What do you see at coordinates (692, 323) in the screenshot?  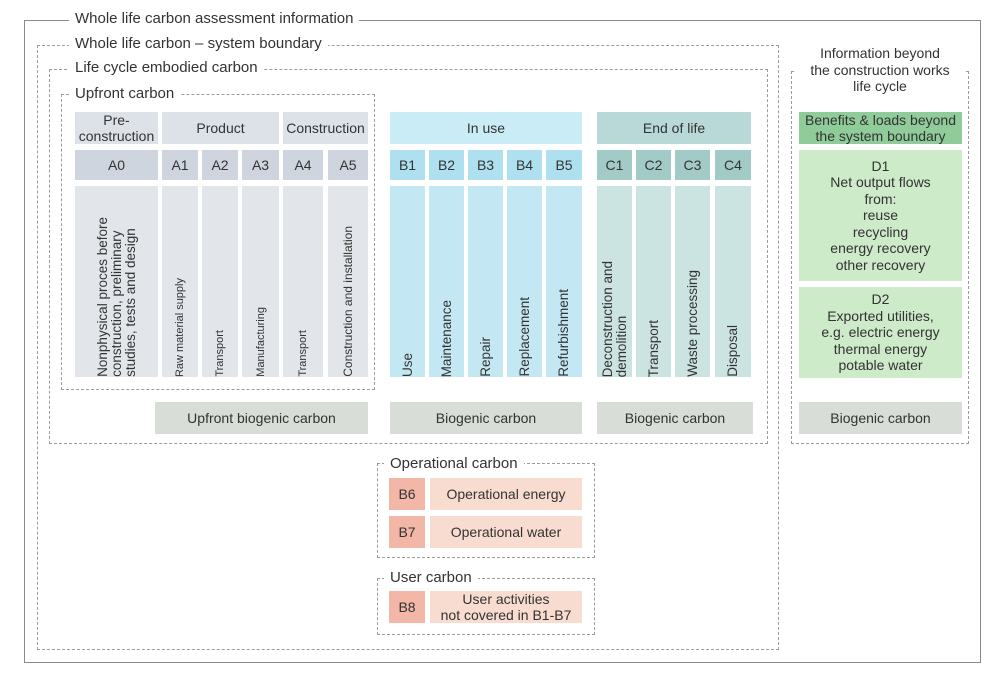 I see `module-c3-text: Waste processing` at bounding box center [692, 323].